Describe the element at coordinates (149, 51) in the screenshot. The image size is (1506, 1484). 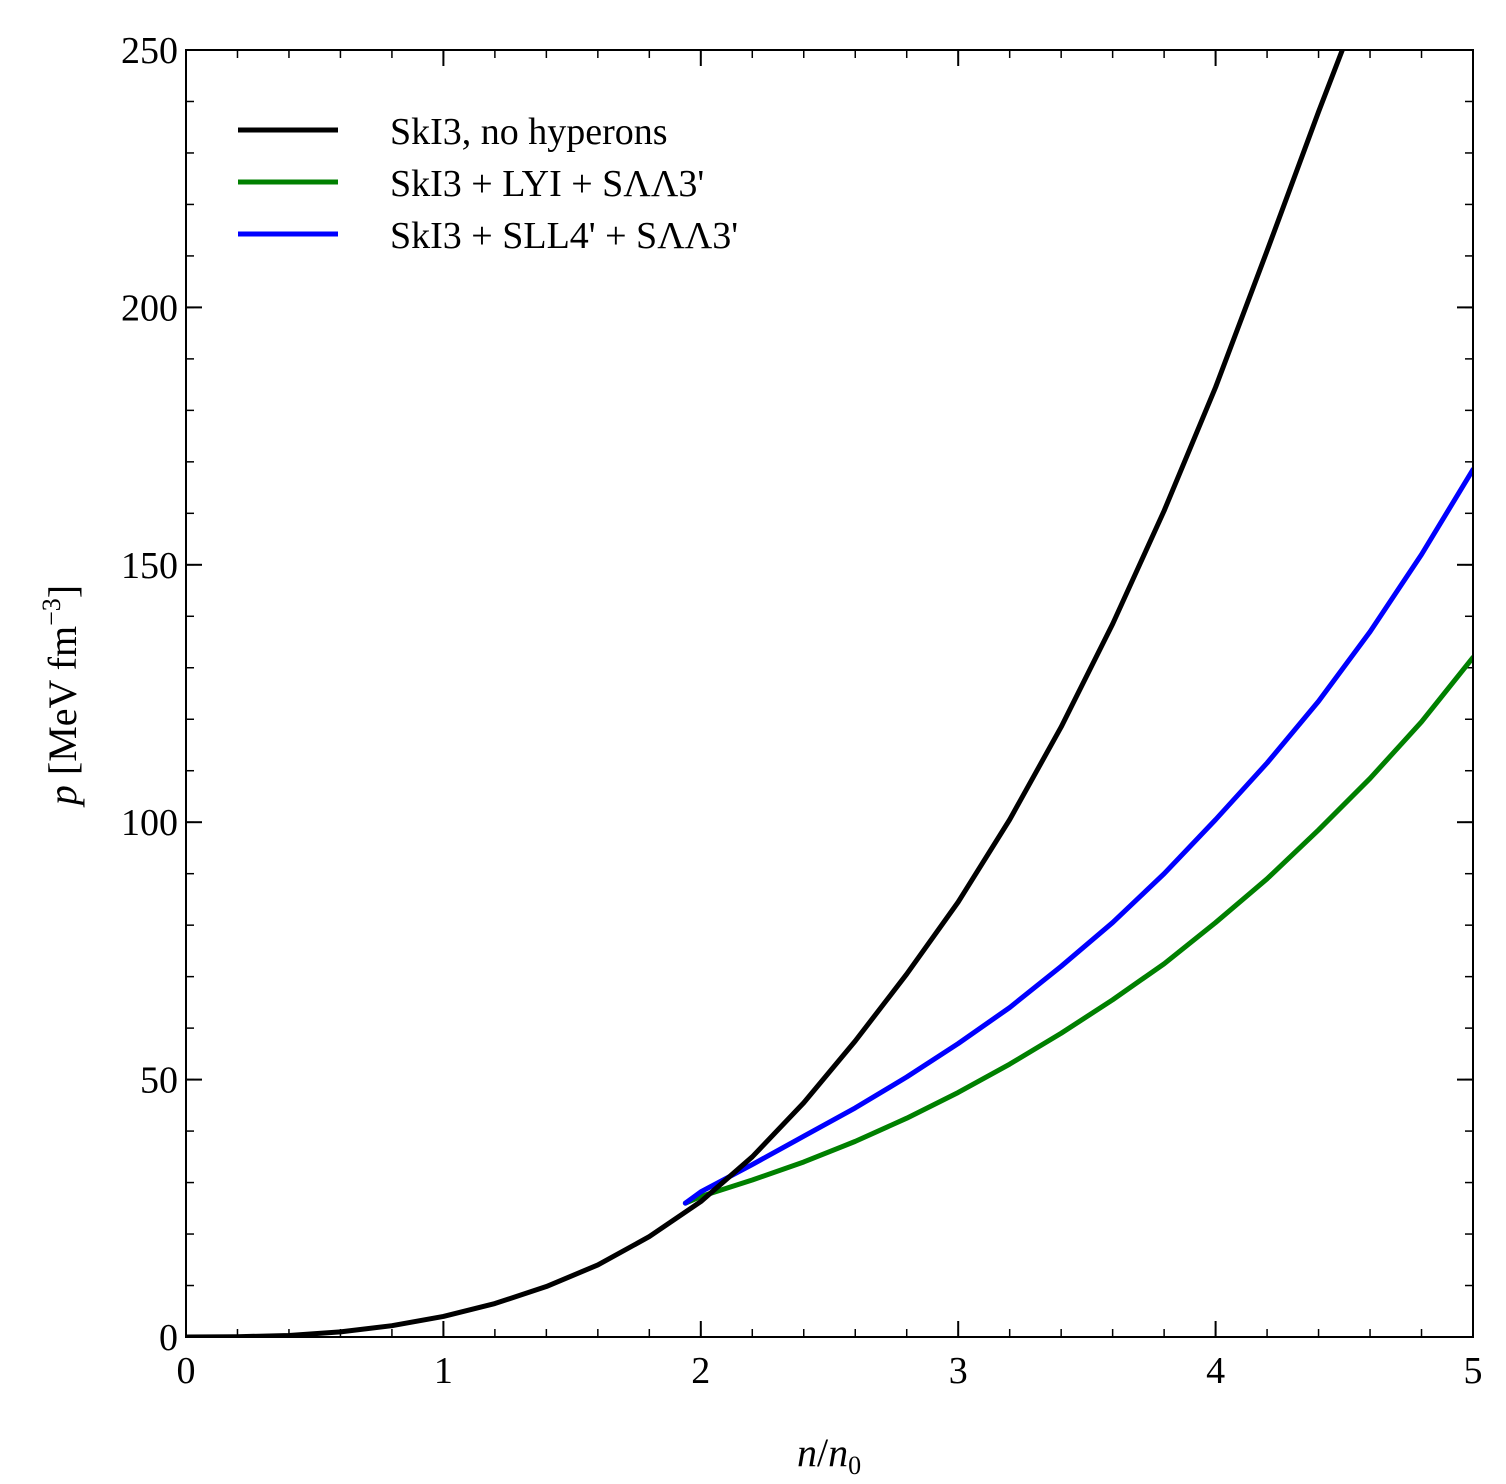
I see `y-tick-label: 250` at that location.